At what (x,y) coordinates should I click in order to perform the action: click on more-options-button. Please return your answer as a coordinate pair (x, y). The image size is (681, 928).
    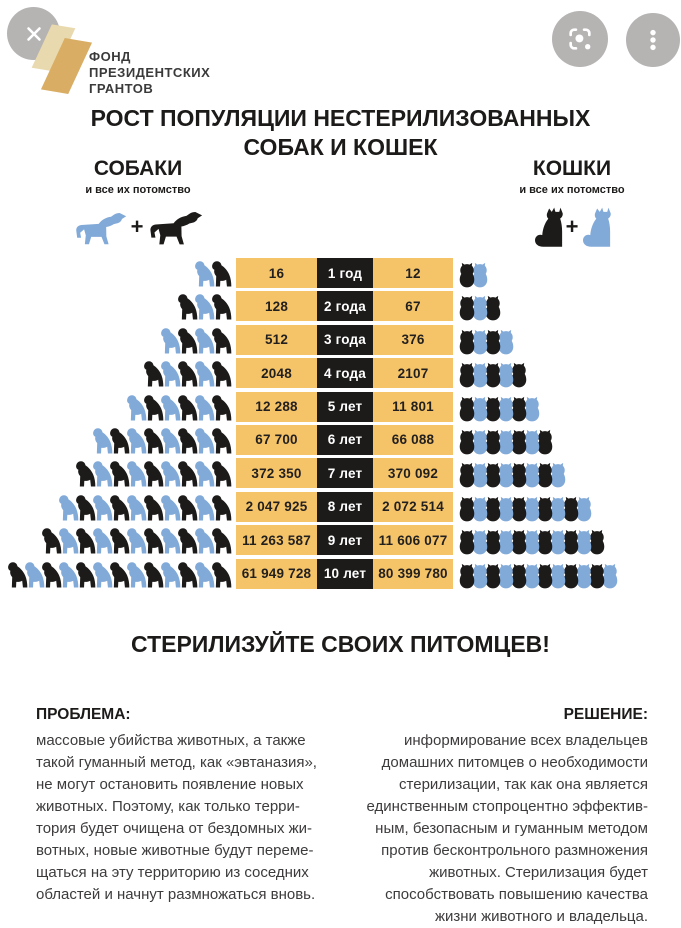
    Looking at the image, I should click on (653, 40).